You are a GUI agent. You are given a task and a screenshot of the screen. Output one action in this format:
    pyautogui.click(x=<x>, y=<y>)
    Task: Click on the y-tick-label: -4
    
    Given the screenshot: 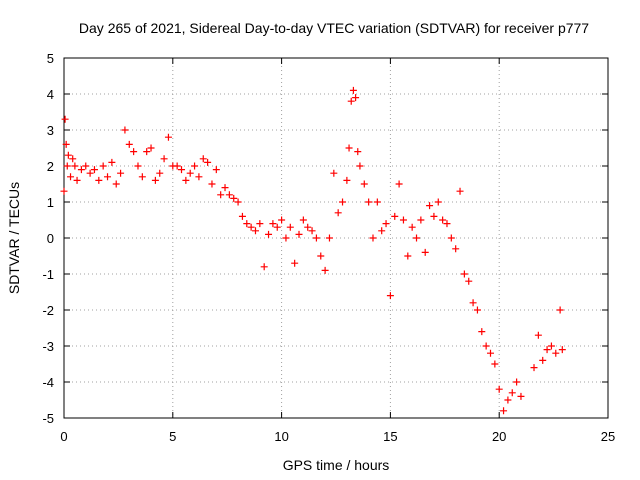 What is the action you would take?
    pyautogui.click(x=48, y=382)
    